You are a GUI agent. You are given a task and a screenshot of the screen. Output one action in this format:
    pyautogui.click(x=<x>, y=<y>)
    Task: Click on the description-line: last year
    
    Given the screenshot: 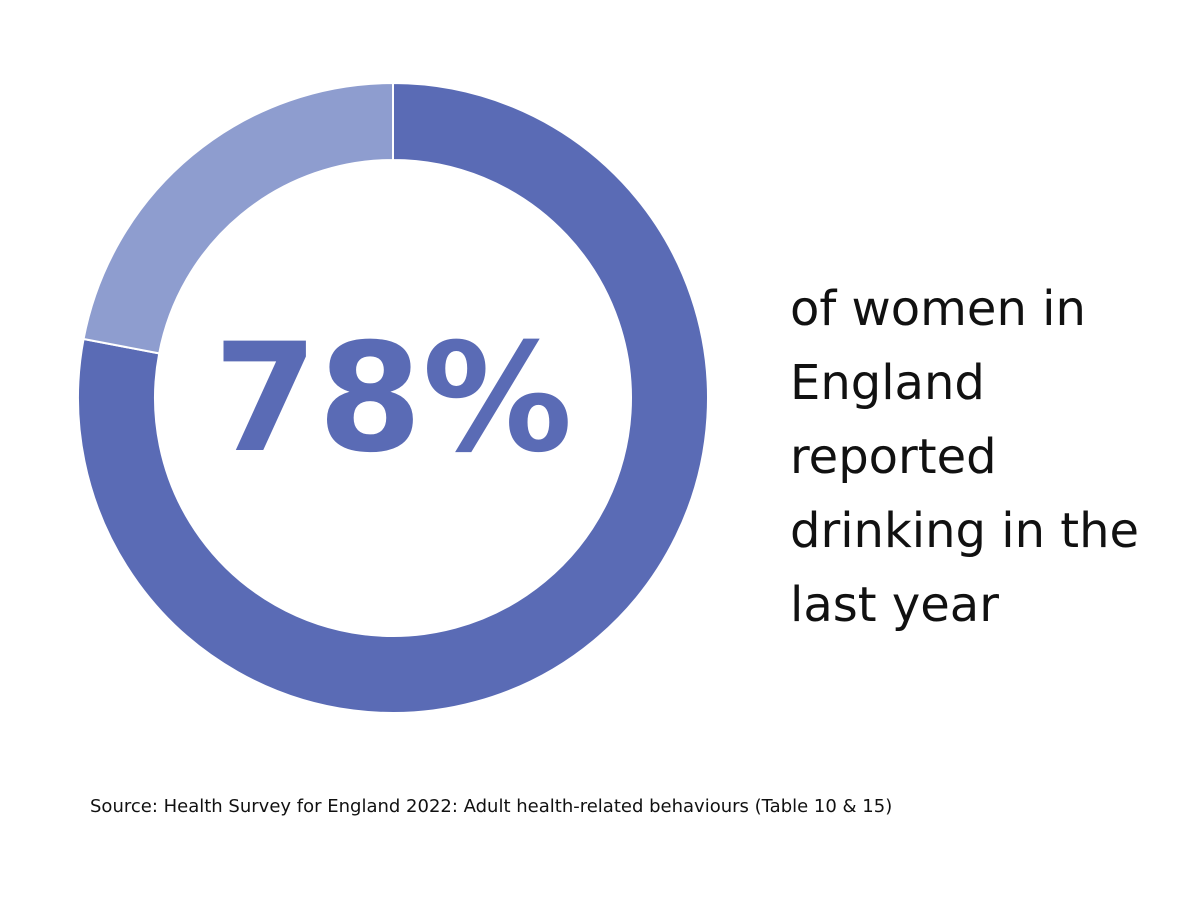 What is the action you would take?
    pyautogui.click(x=894, y=605)
    